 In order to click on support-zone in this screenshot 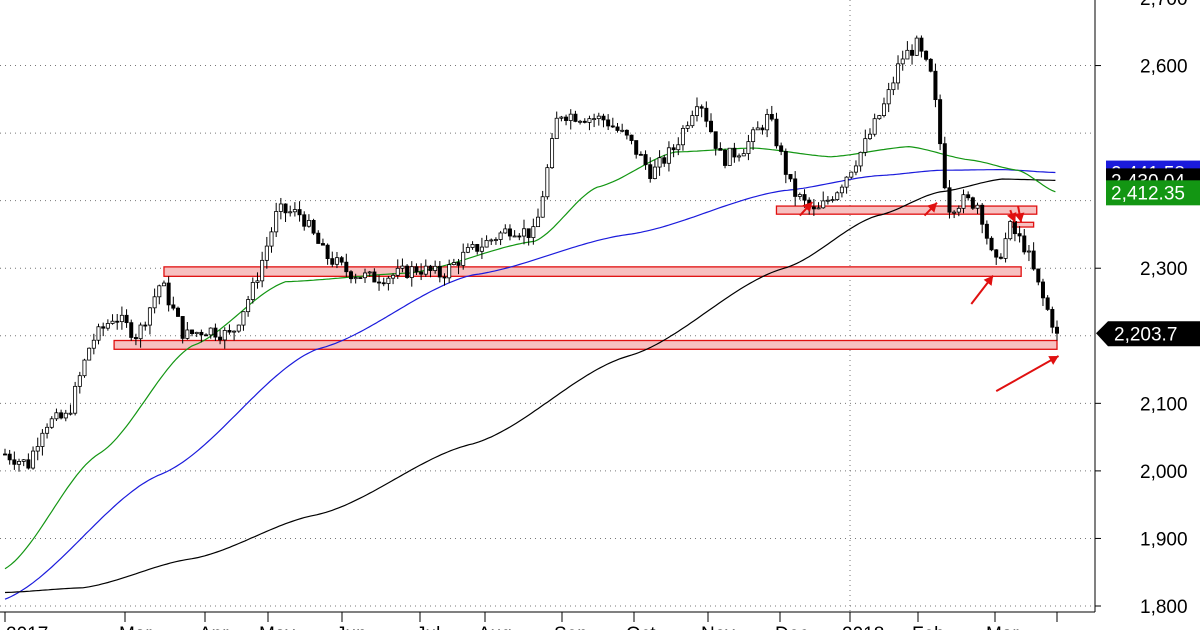, I will do `click(592, 271)`.